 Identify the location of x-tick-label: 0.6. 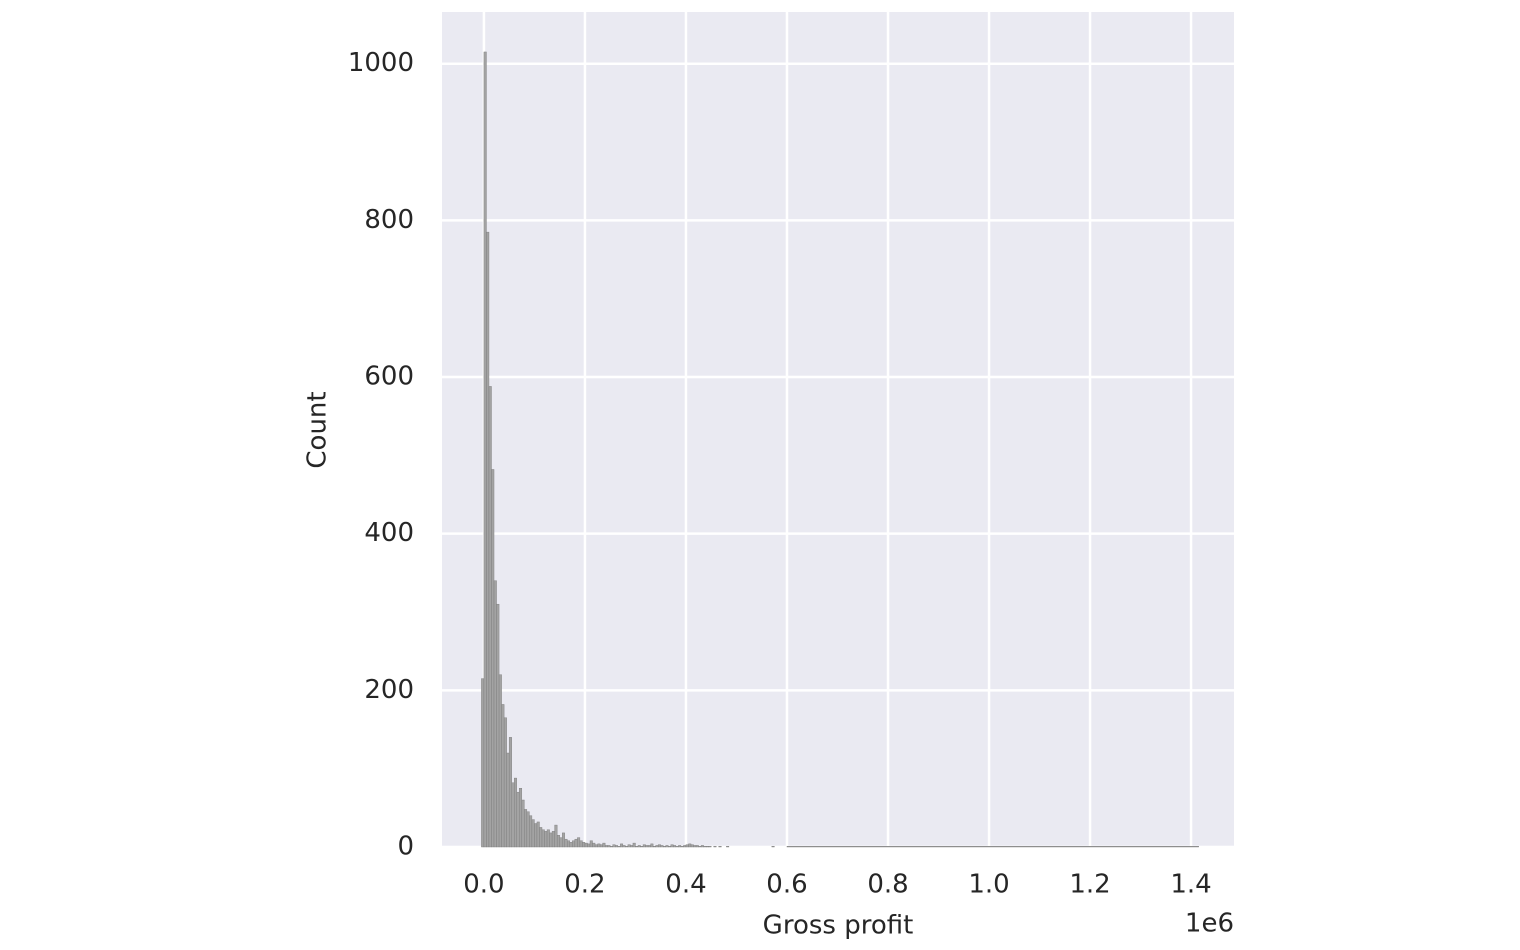
(786, 885).